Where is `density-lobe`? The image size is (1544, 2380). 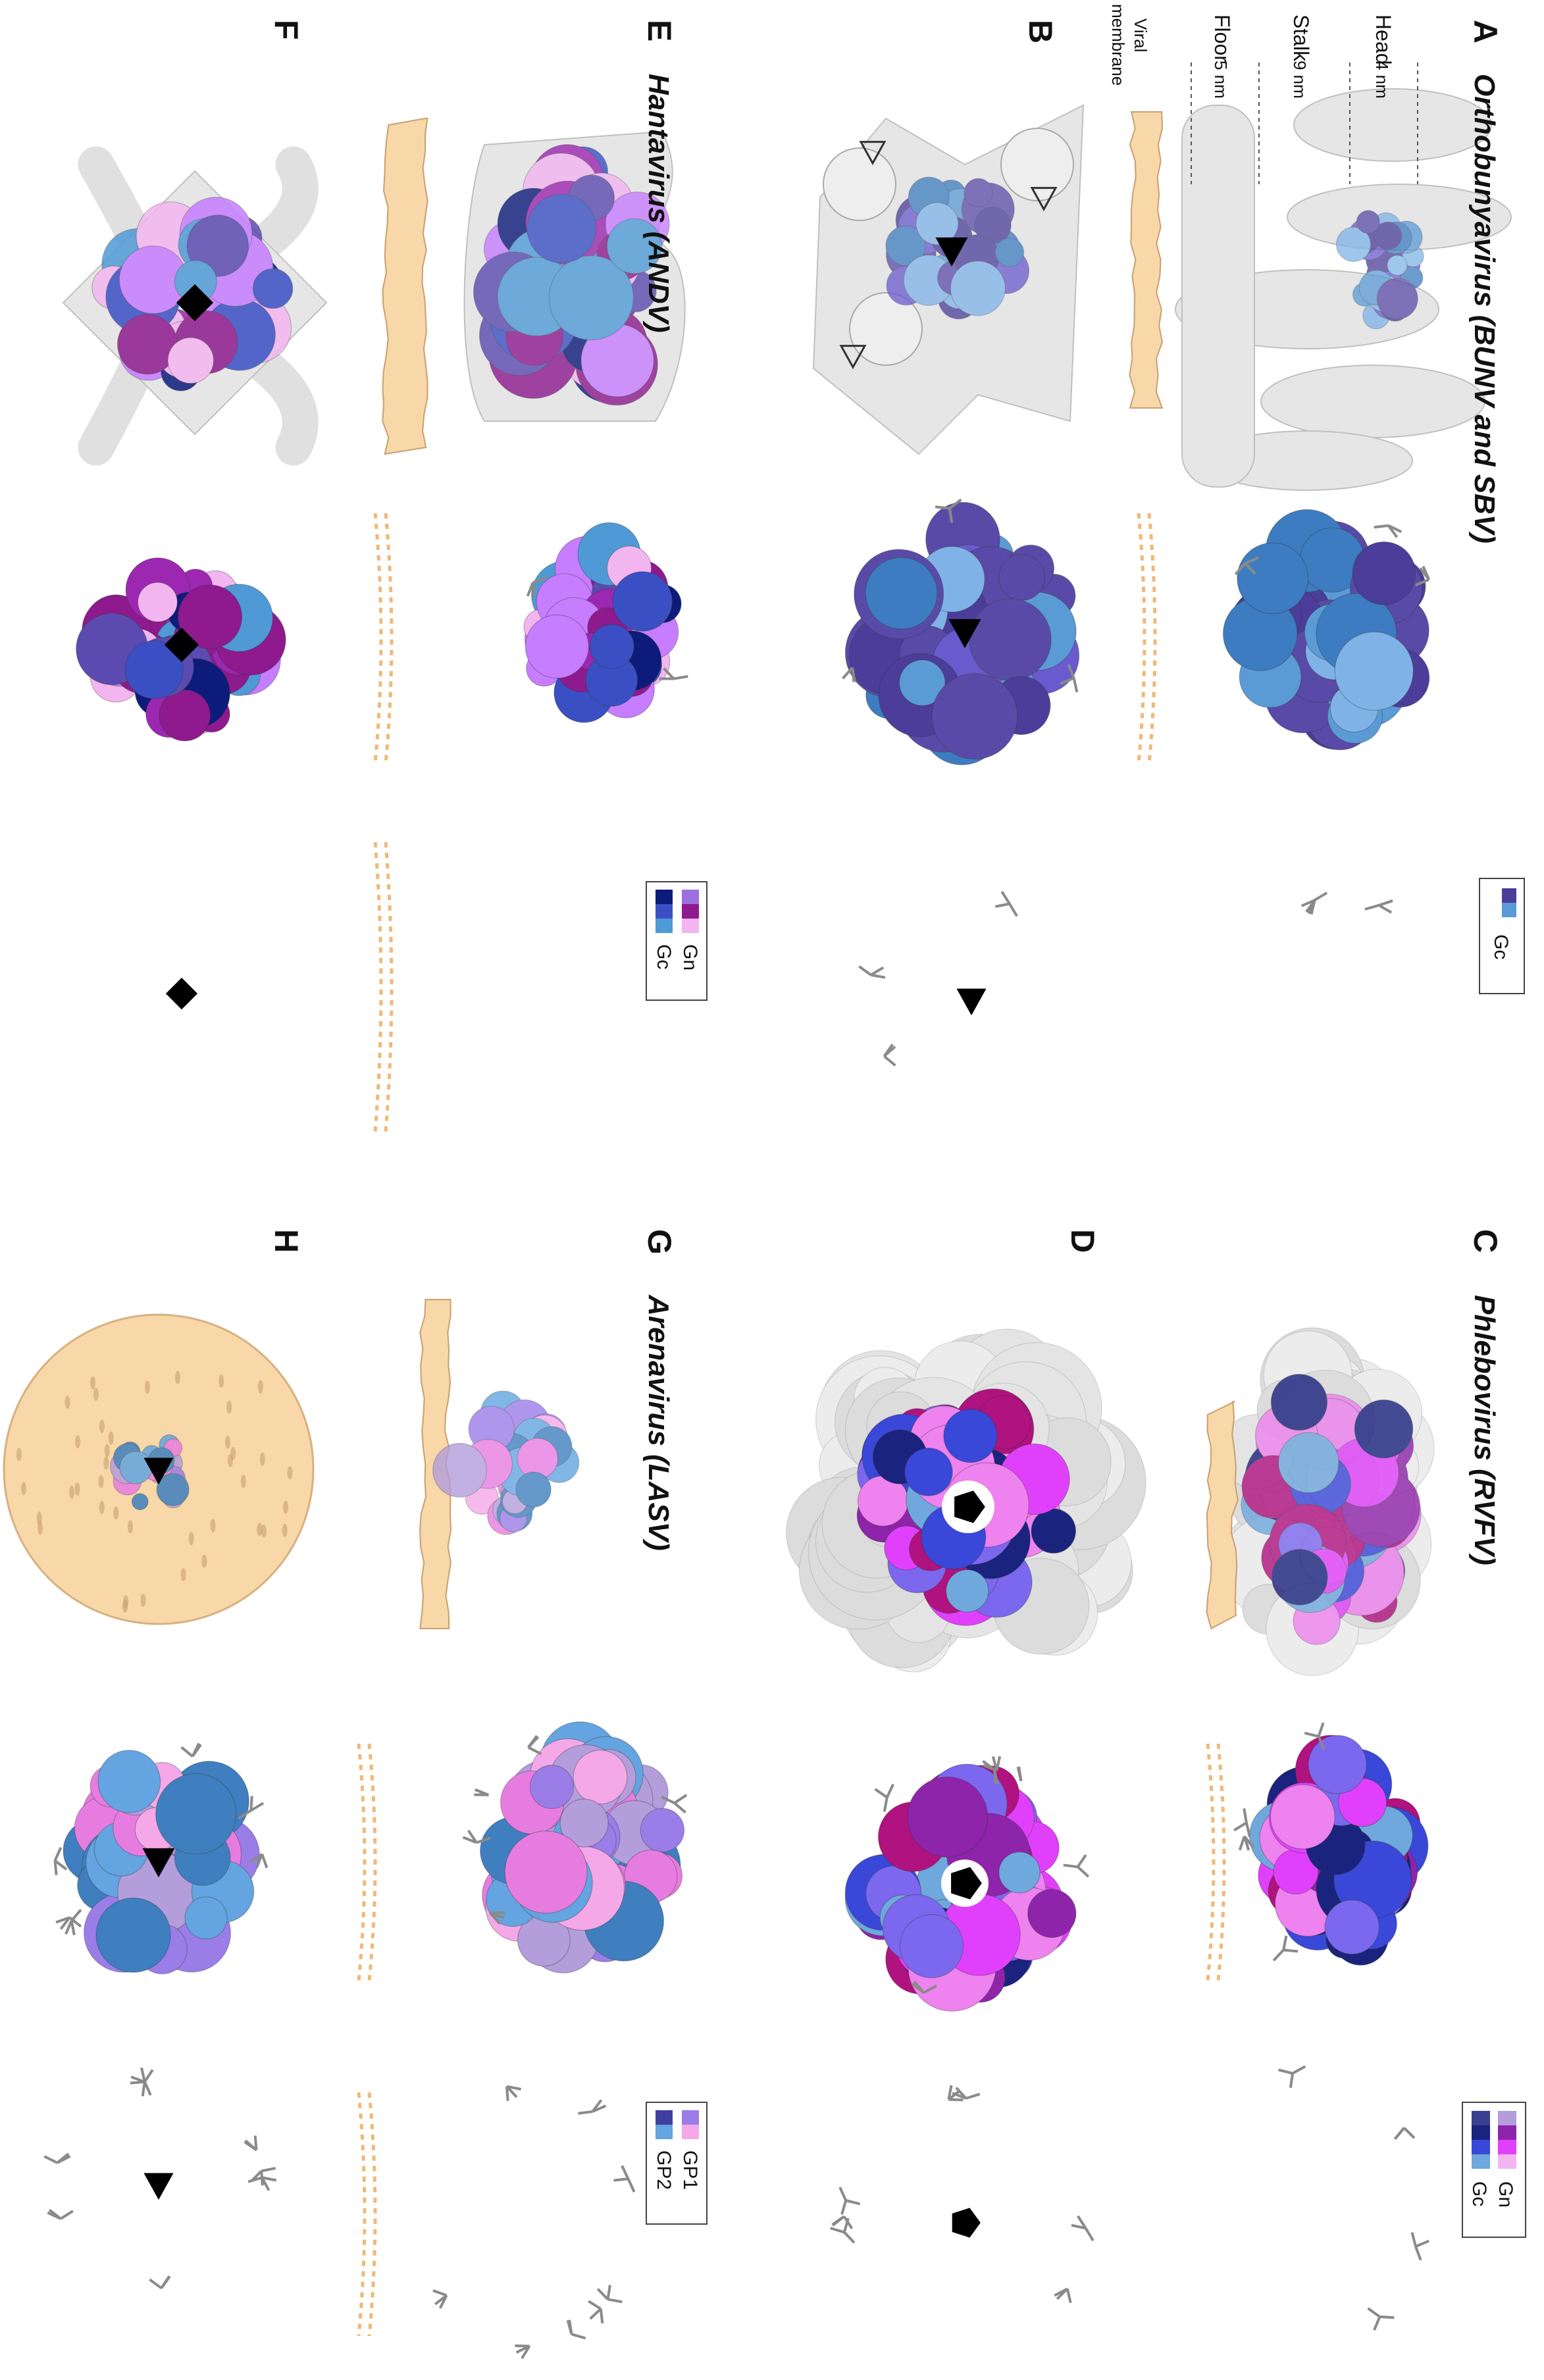
density-lobe is located at coordinates (1037, 164).